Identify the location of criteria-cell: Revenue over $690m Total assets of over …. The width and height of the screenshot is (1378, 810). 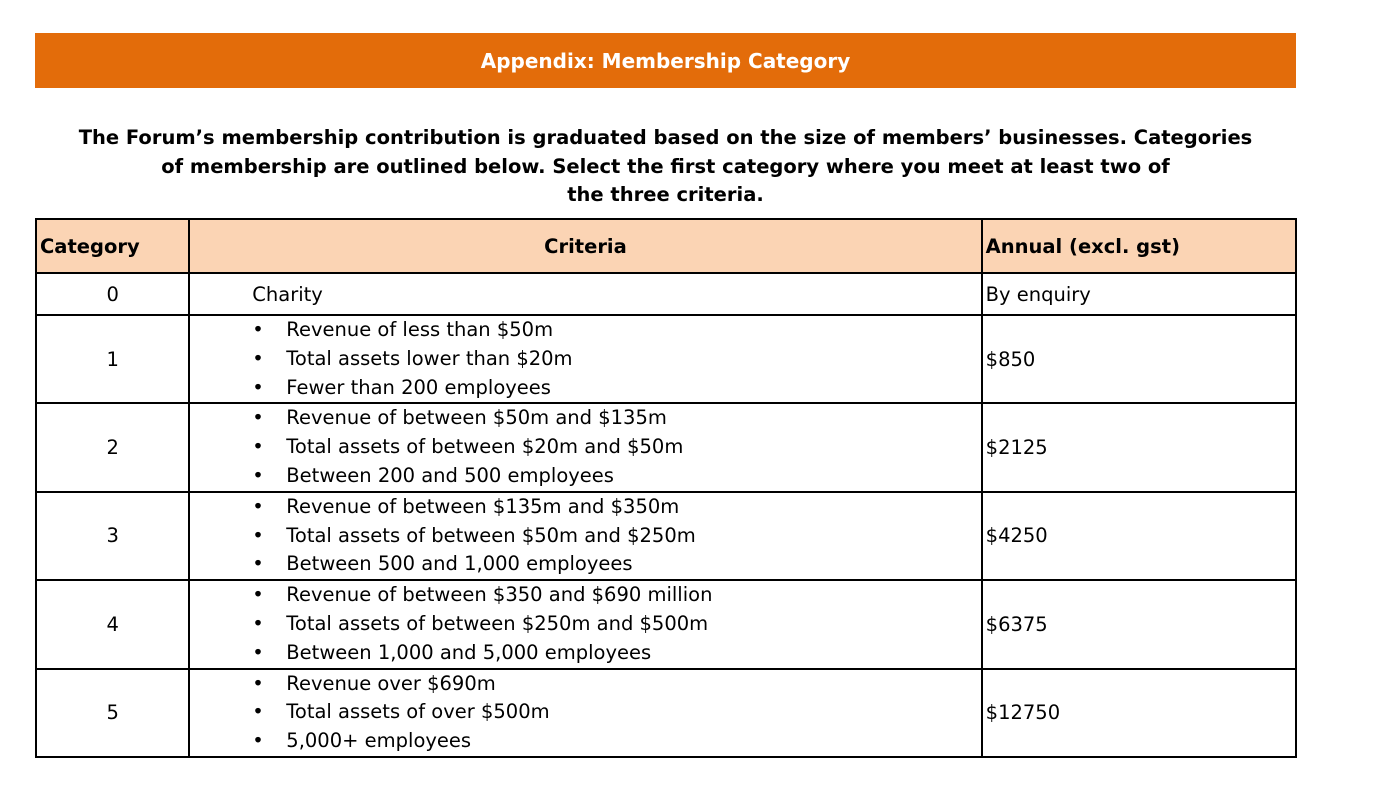
(585, 712).